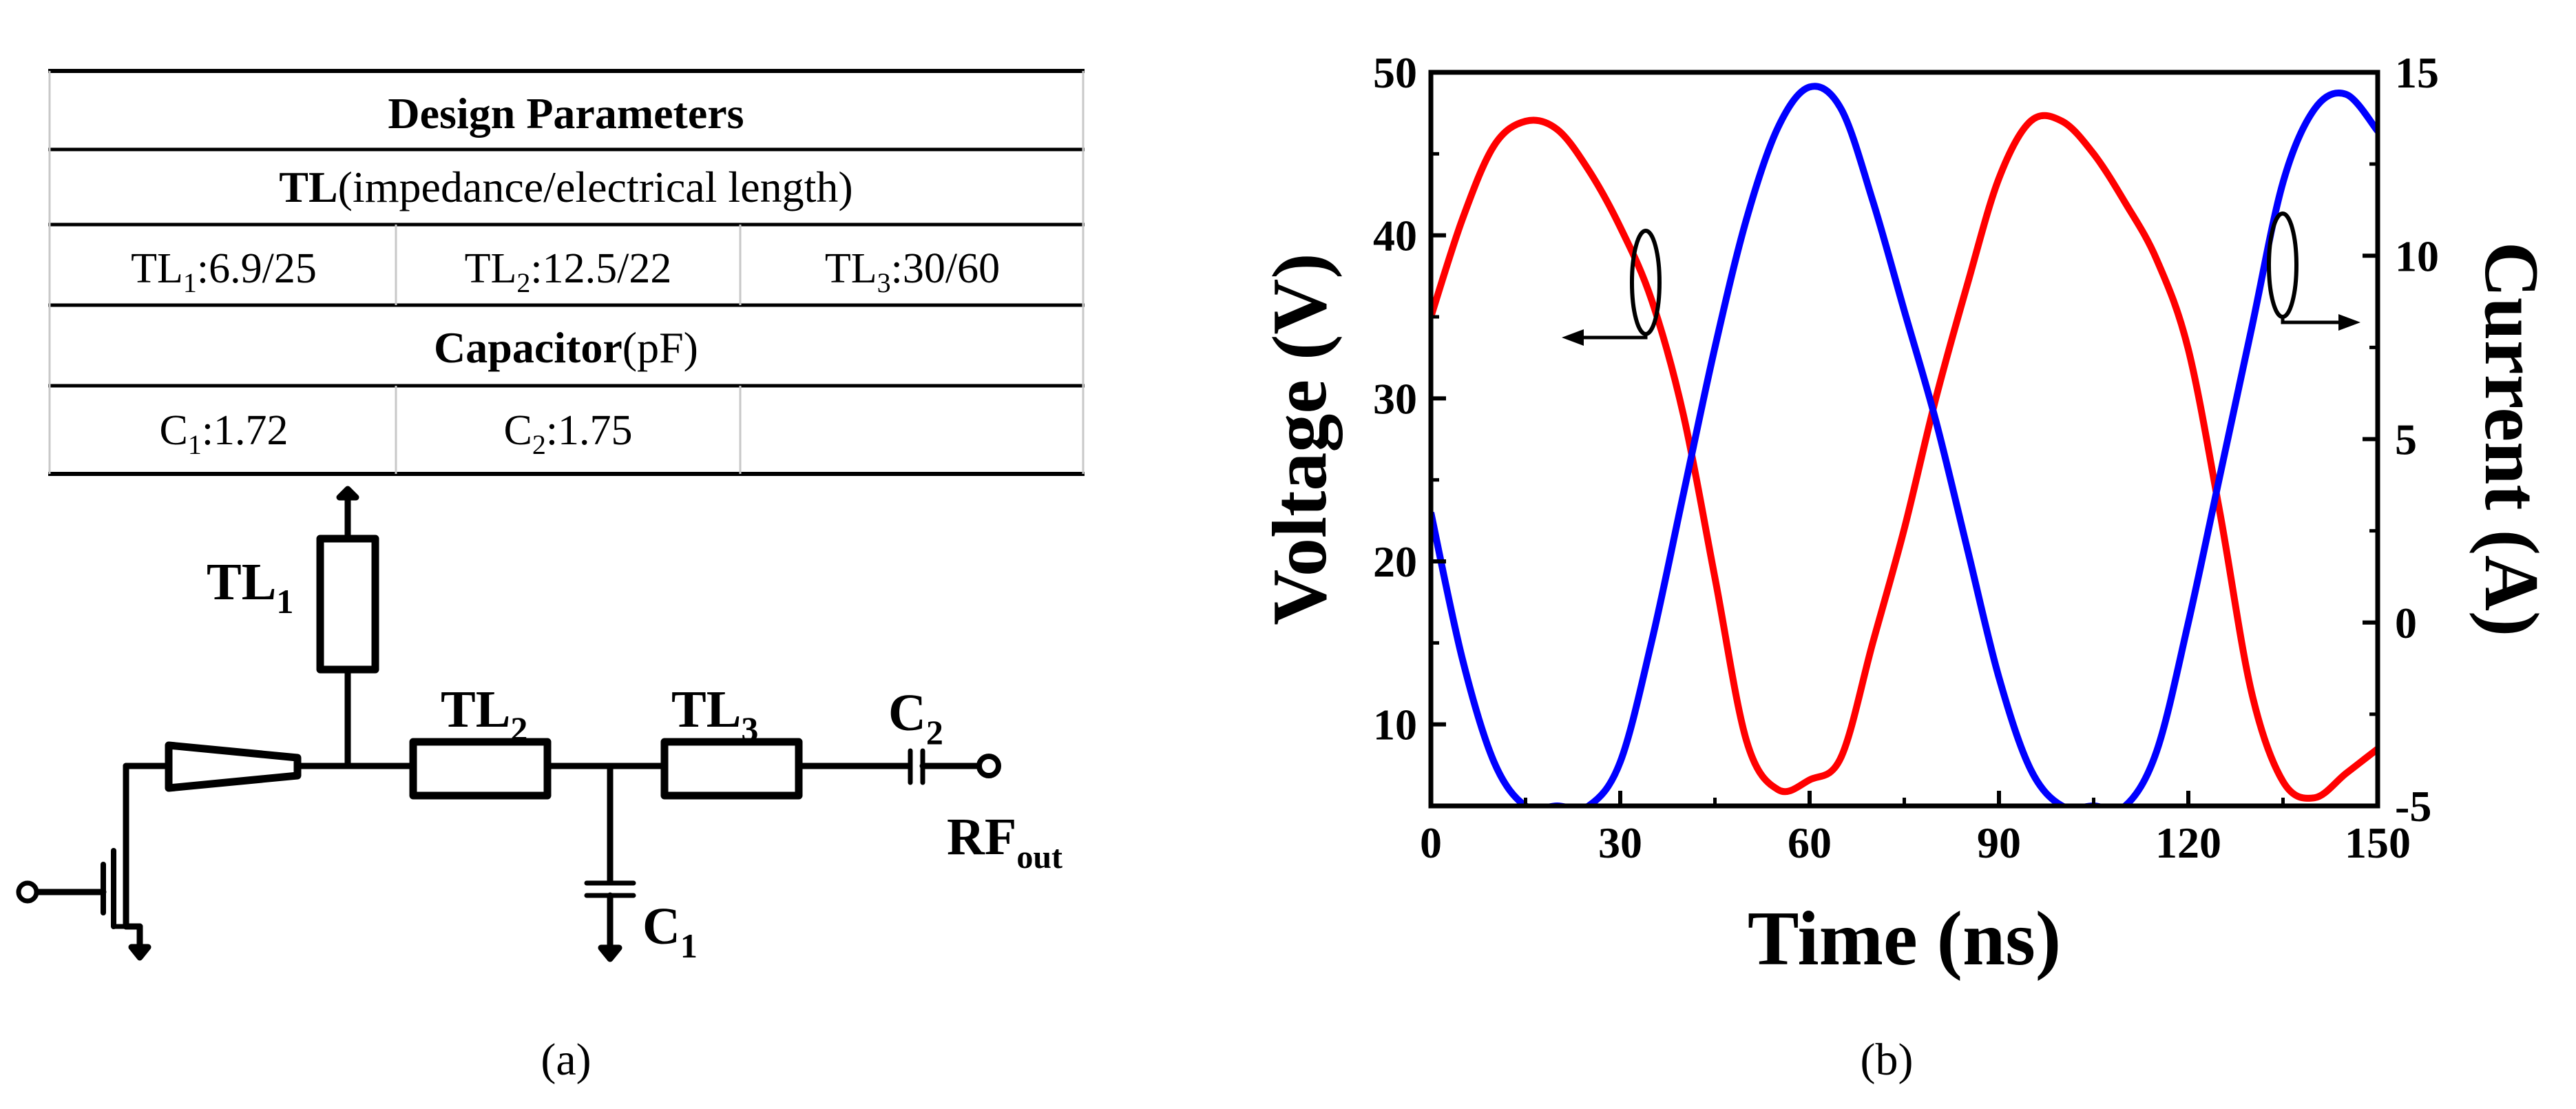 The height and width of the screenshot is (1109, 2576). Describe the element at coordinates (566, 1060) in the screenshot. I see `panel-a-caption: (a)` at that location.